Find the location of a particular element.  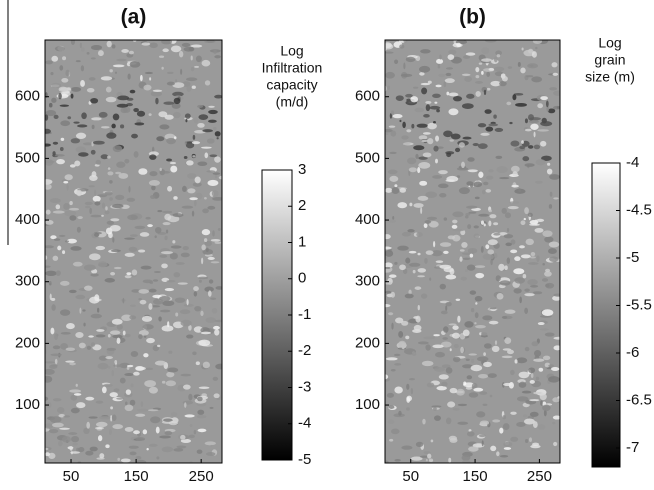

colorbar-tick-label: -1 is located at coordinates (304, 314).